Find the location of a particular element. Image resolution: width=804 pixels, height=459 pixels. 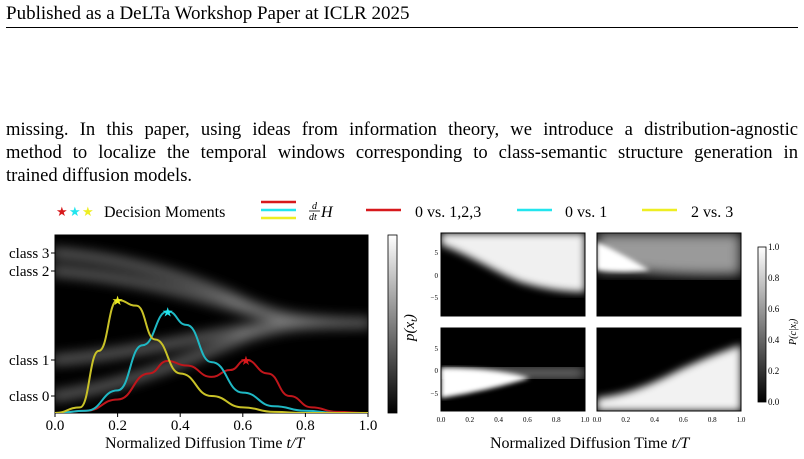

prob-colorbar-label: P(c|xt) is located at coordinates (794, 332).